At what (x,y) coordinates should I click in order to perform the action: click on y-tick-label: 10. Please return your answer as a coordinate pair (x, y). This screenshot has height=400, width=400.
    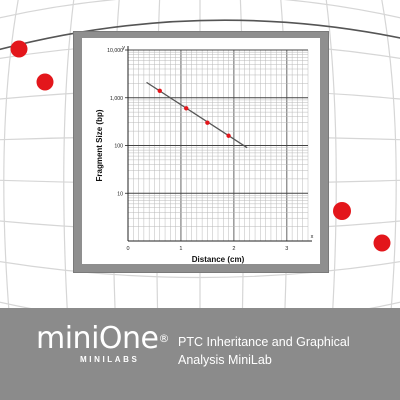
    Looking at the image, I should click on (120, 194).